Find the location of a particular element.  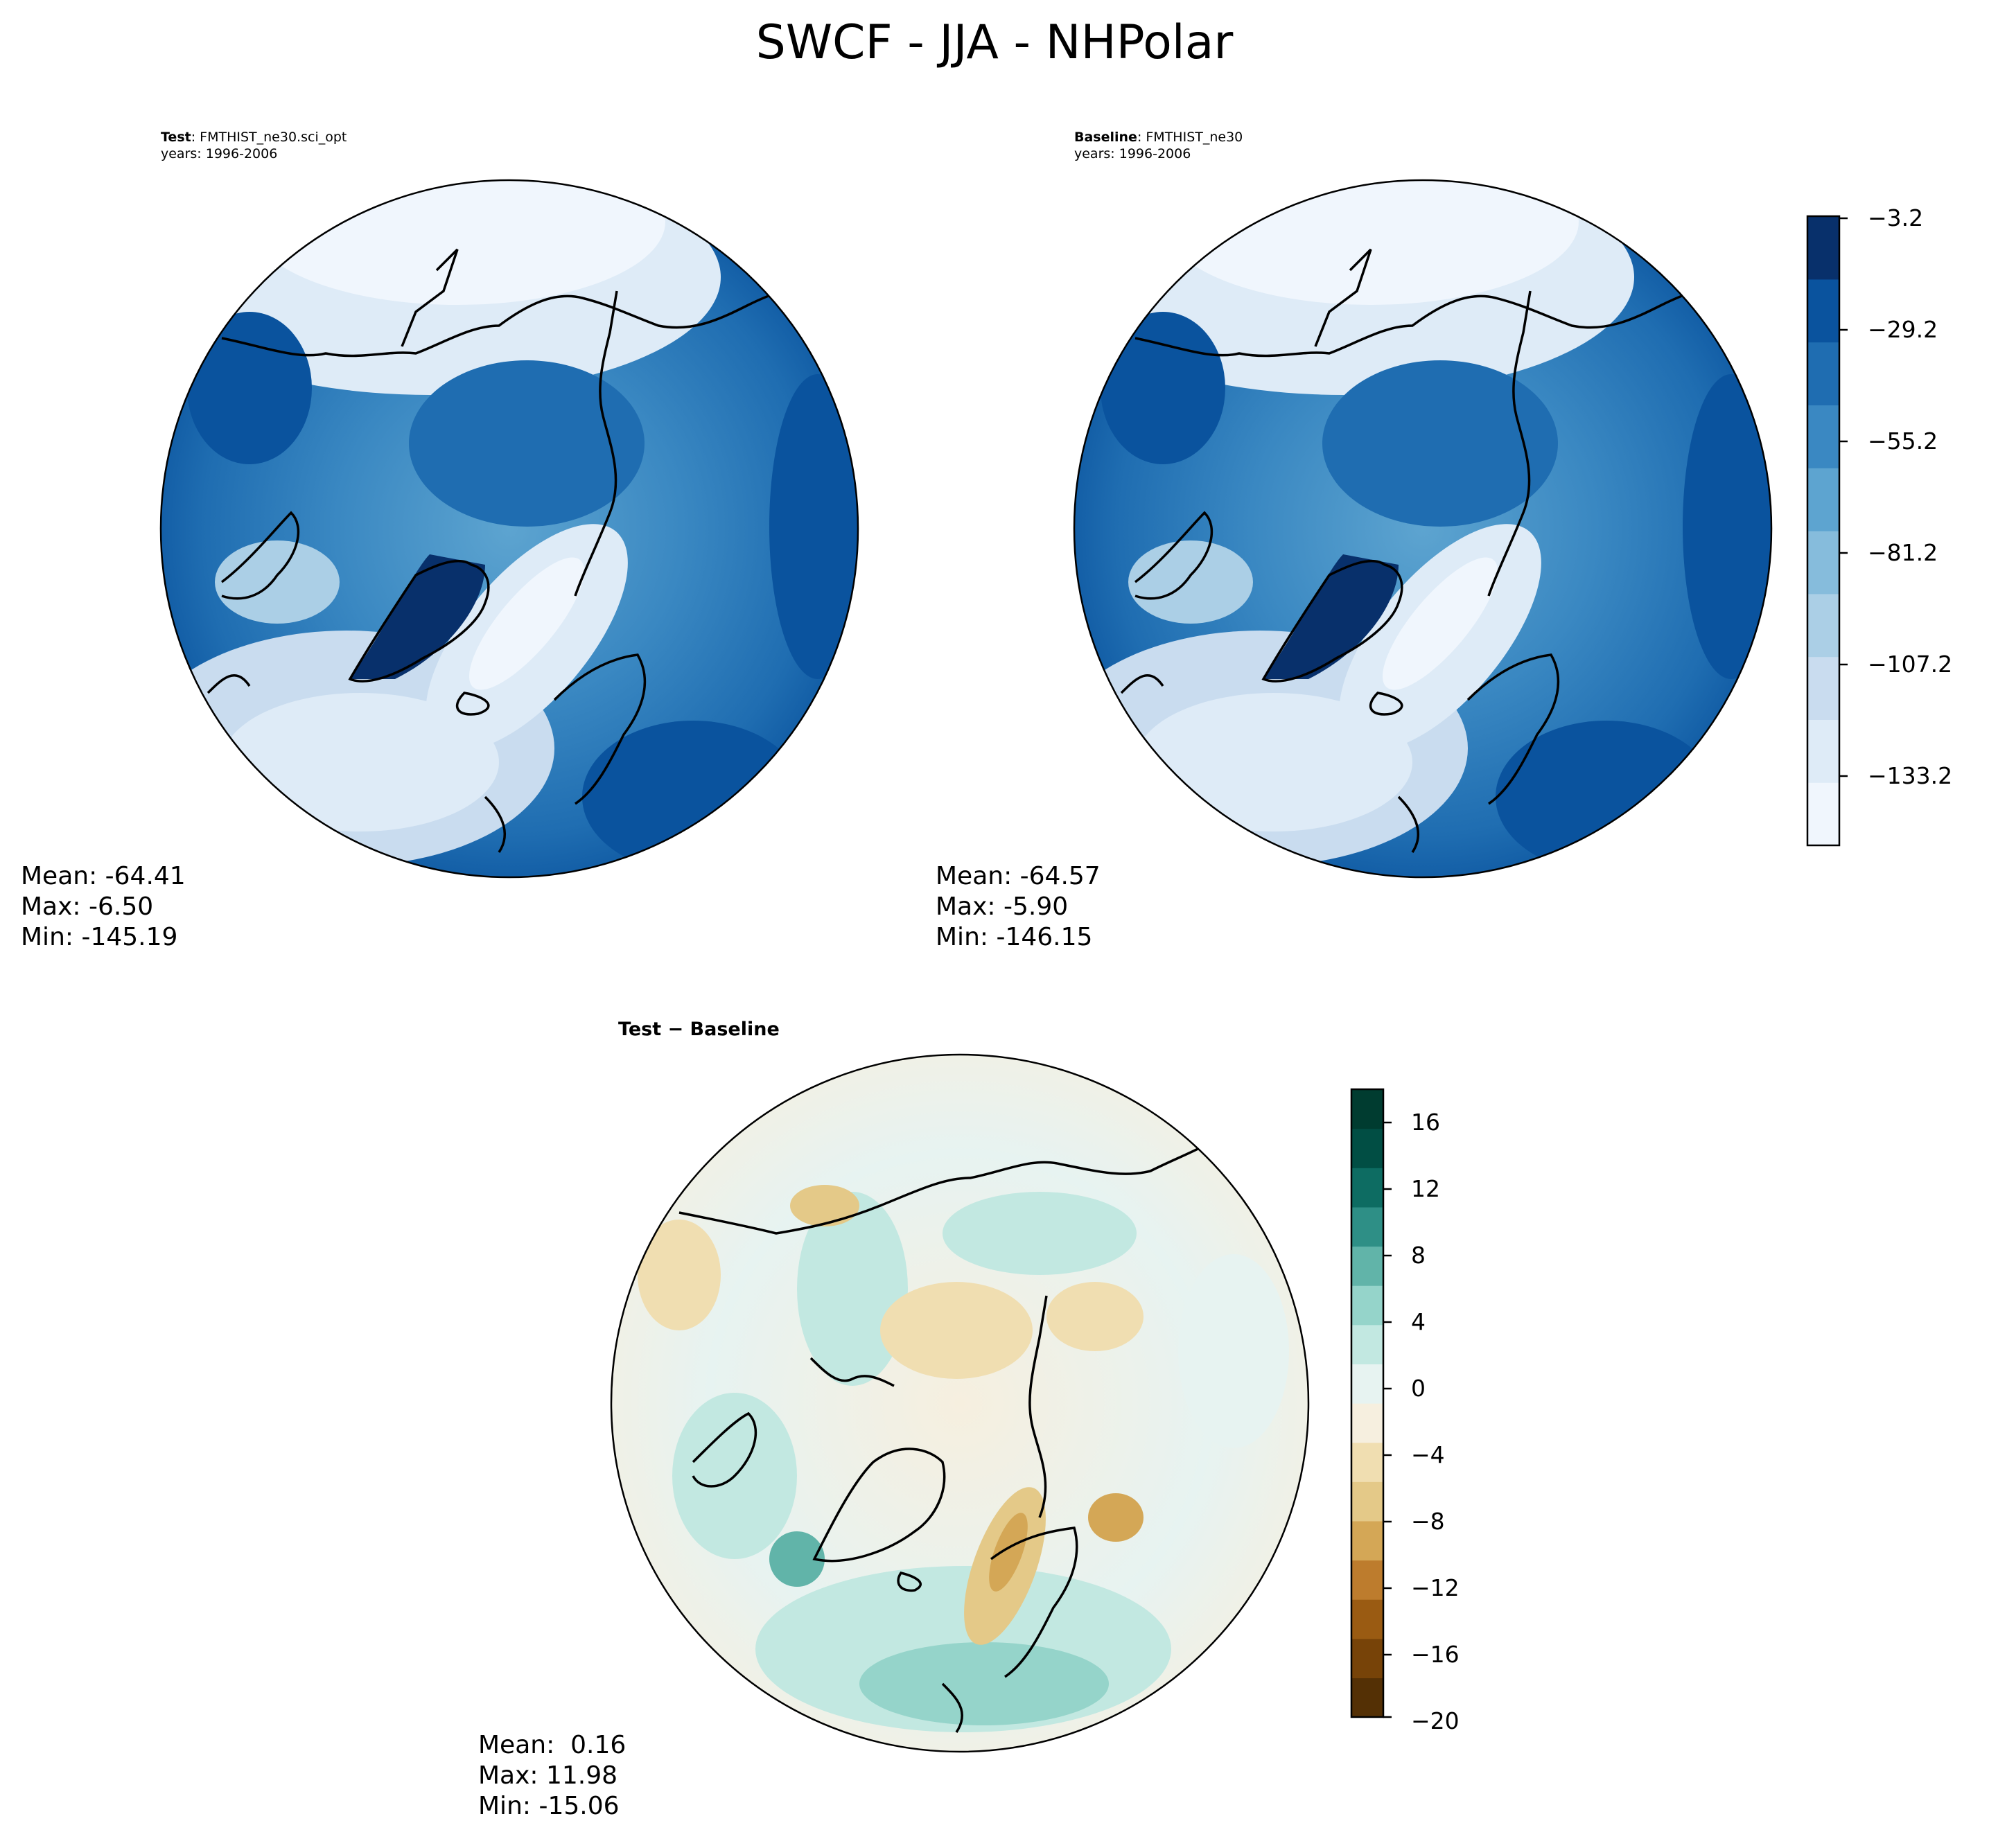

diff-colorbar-tick: −8 is located at coordinates (1428, 1521).